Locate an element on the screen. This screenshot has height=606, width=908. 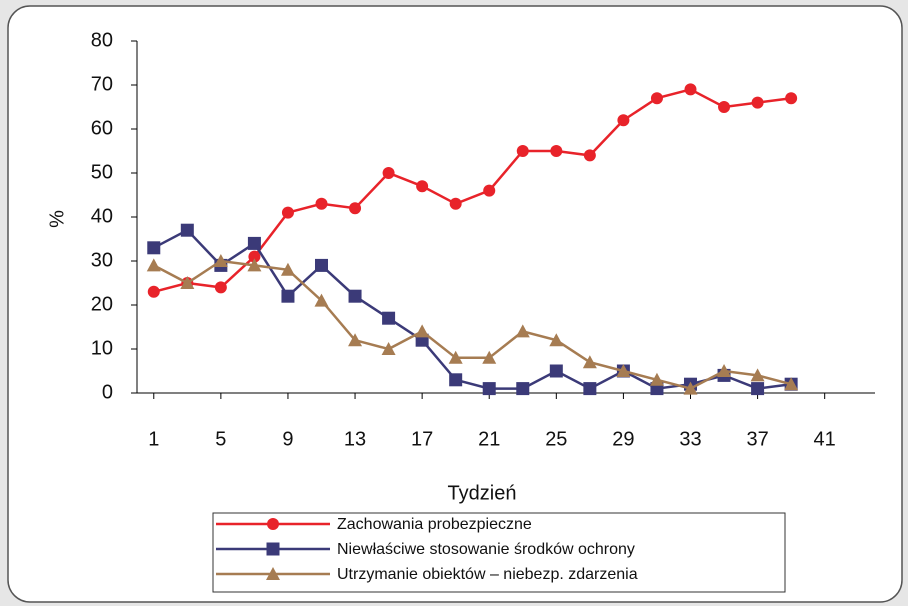
x-tick-label: 1 is located at coordinates (153, 439).